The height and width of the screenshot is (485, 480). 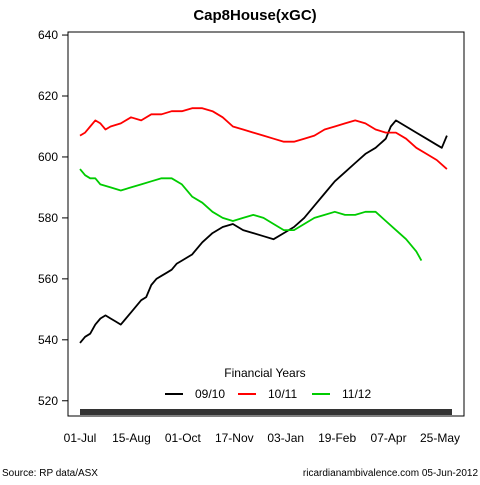 I want to click on y-tick-label: 600, so click(x=48, y=157).